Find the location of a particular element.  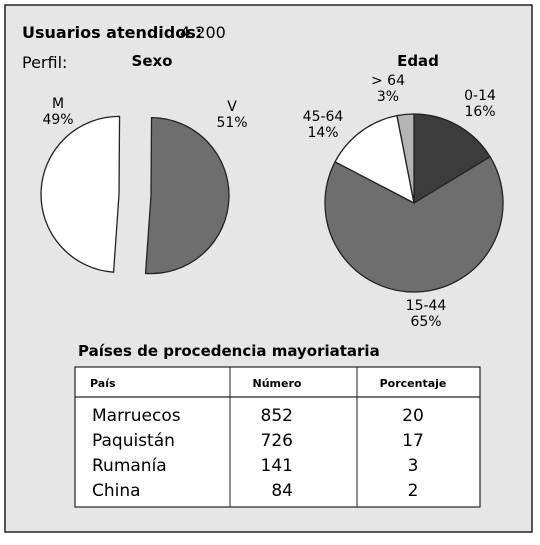

slice-value-label: 14% is located at coordinates (322, 133).